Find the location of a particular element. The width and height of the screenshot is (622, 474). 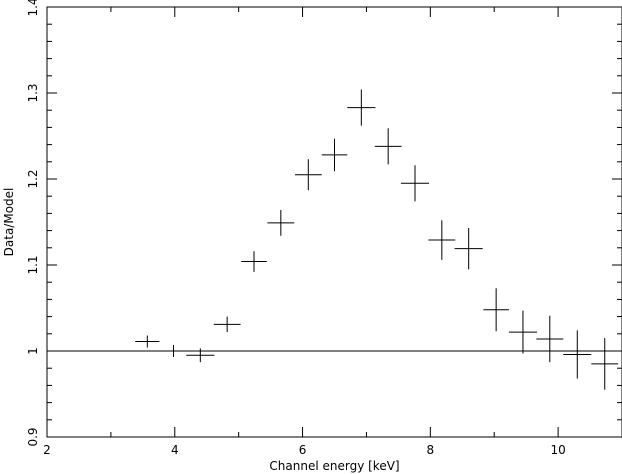

y-tick-label: 1.1 is located at coordinates (33, 264).